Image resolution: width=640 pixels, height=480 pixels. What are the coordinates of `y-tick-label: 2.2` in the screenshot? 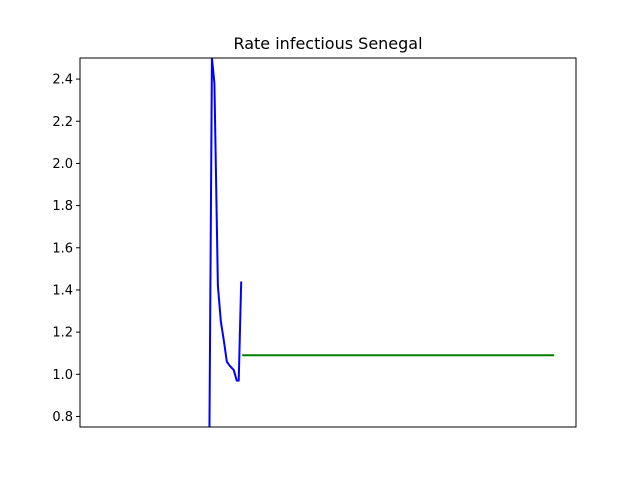 It's located at (62, 122).